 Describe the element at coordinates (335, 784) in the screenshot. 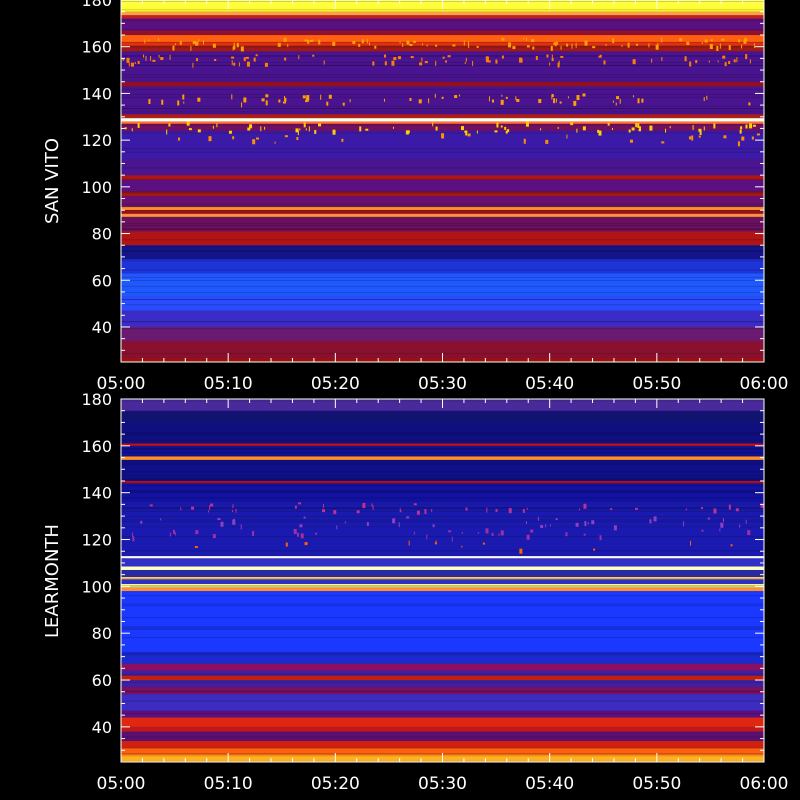

I see `x-tick-label: 05:20` at that location.